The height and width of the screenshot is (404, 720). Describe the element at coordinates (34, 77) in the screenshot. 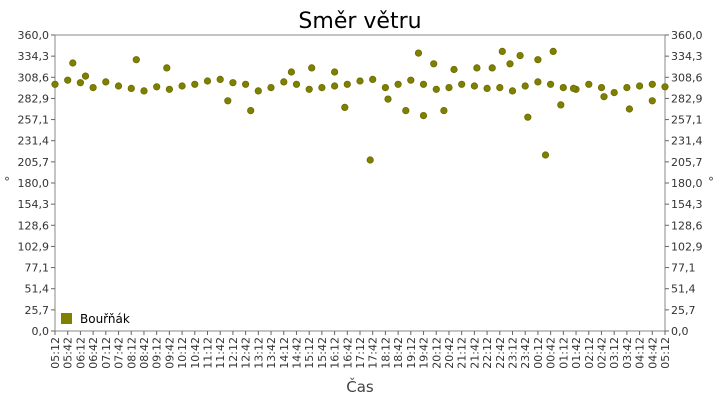

I see `y-tick-label-left: 308,6` at that location.